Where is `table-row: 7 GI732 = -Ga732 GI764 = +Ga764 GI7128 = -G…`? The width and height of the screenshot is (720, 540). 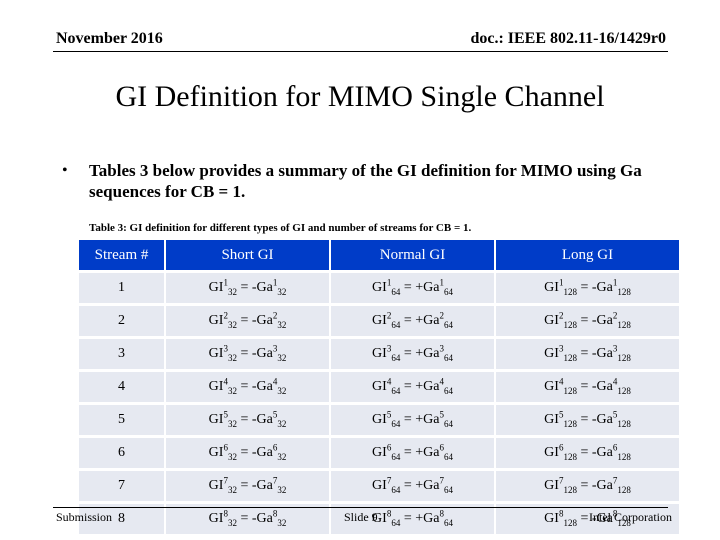 table-row: 7 GI732 = -Ga732 GI764 = +Ga764 GI7128 = -G… is located at coordinates (379, 485).